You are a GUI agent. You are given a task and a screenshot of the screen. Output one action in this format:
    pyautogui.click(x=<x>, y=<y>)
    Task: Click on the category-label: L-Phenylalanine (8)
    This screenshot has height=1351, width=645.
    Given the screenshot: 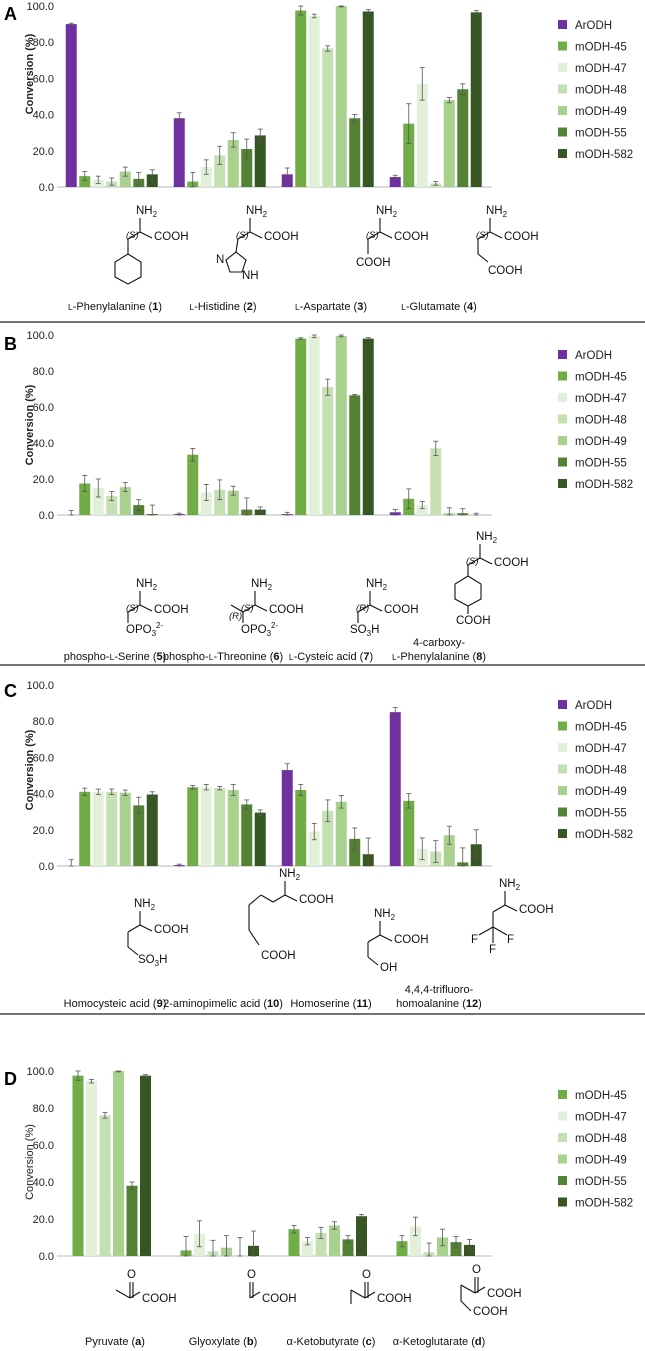 What is the action you would take?
    pyautogui.click(x=439, y=657)
    